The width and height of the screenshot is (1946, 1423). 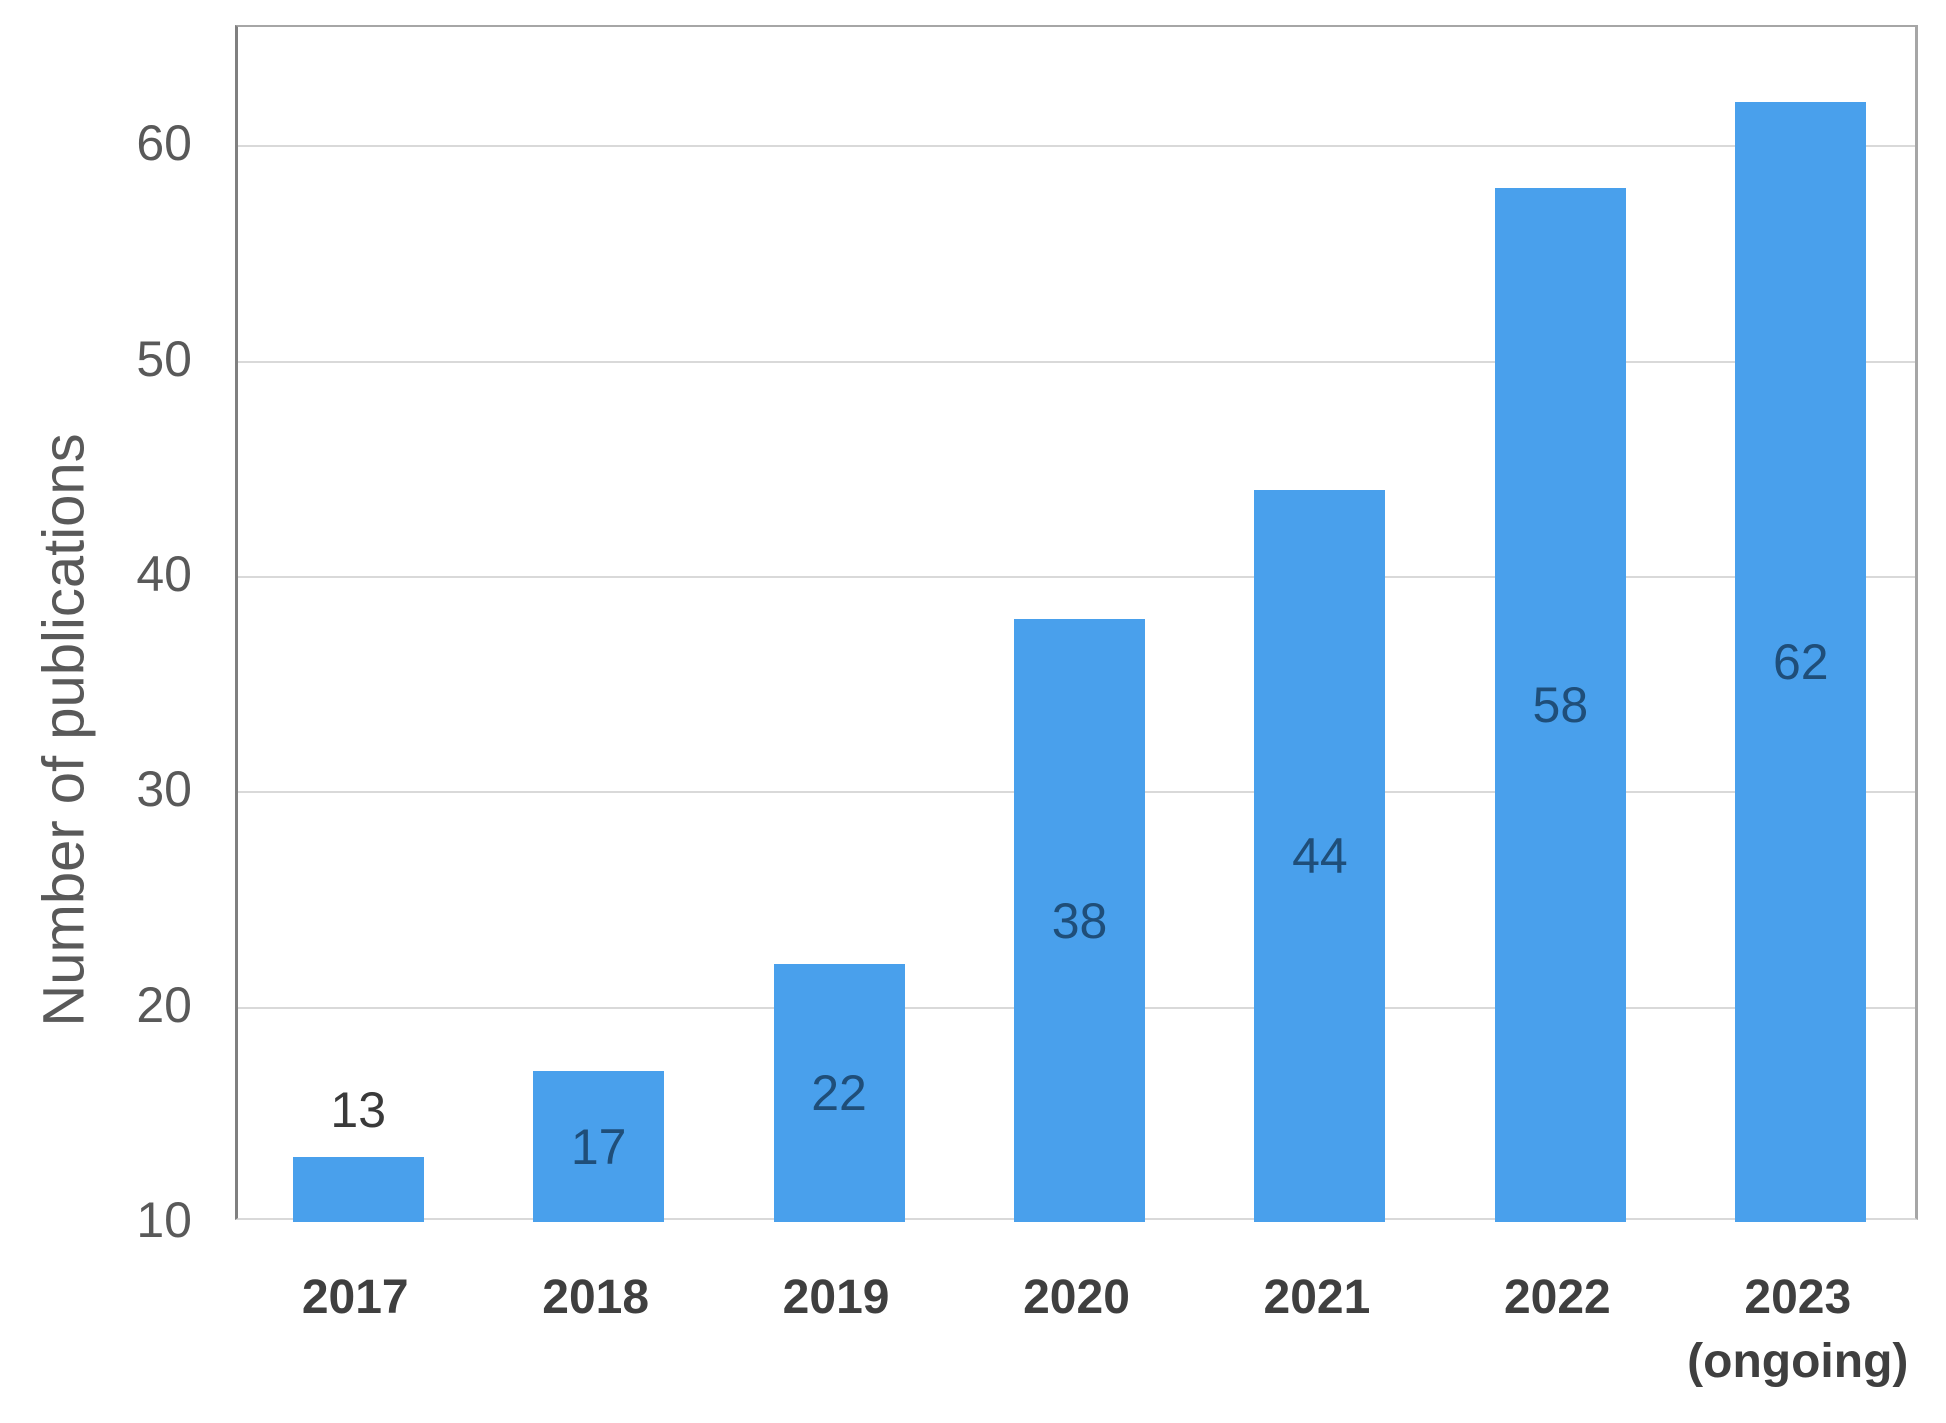 I want to click on bar-value-label-2022: 58, so click(x=1560, y=705).